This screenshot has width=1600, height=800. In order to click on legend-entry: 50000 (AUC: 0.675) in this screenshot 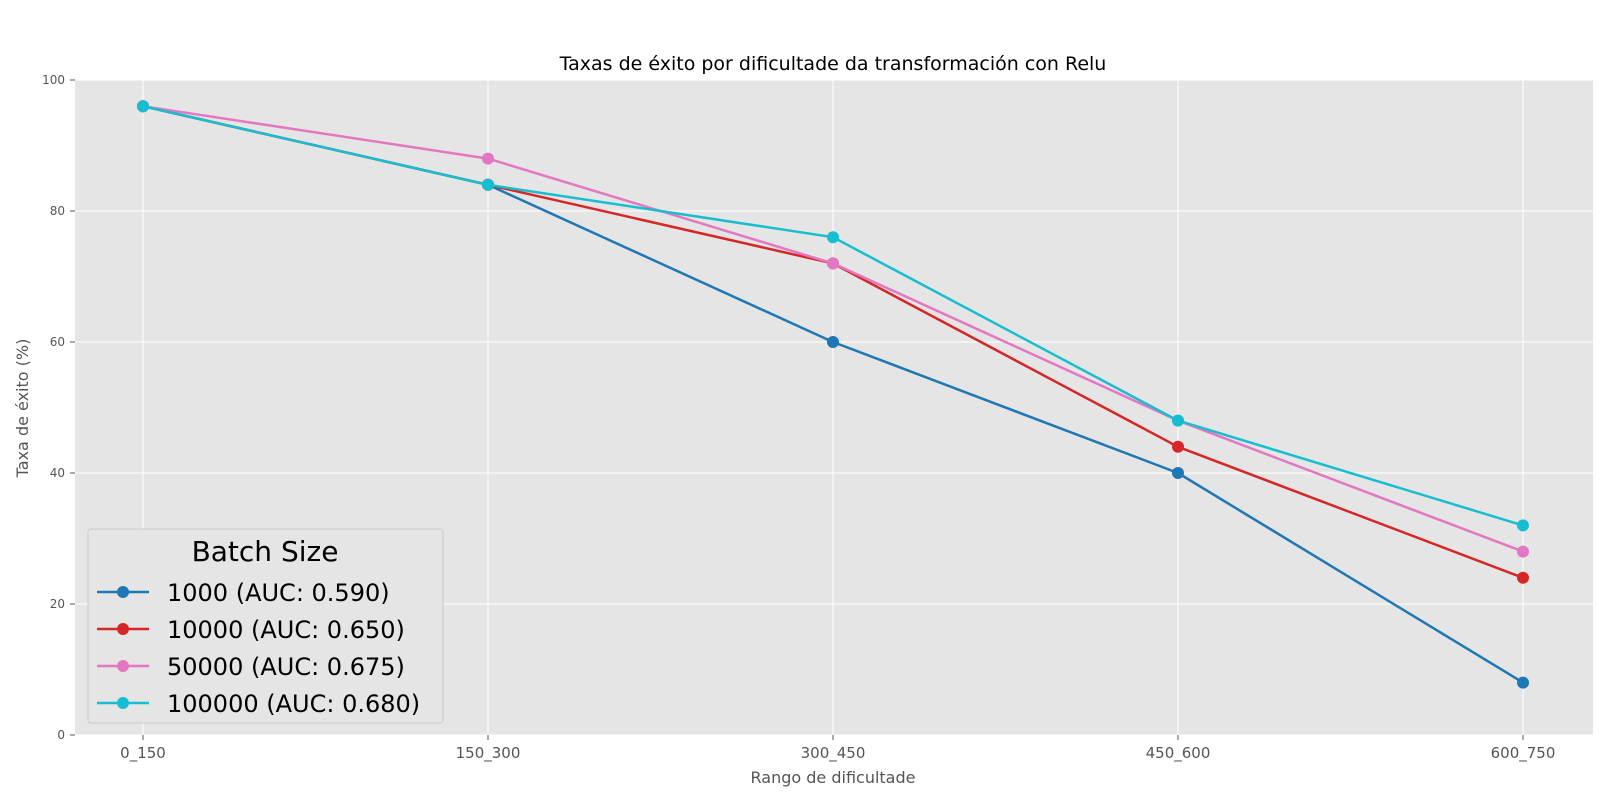, I will do `click(251, 667)`.